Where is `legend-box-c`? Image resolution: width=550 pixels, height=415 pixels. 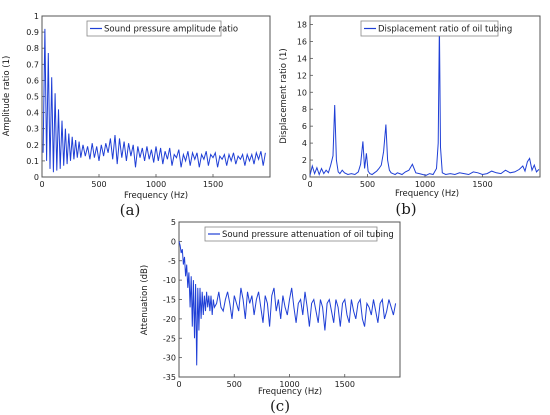
legend-box-c is located at coordinates (291, 234).